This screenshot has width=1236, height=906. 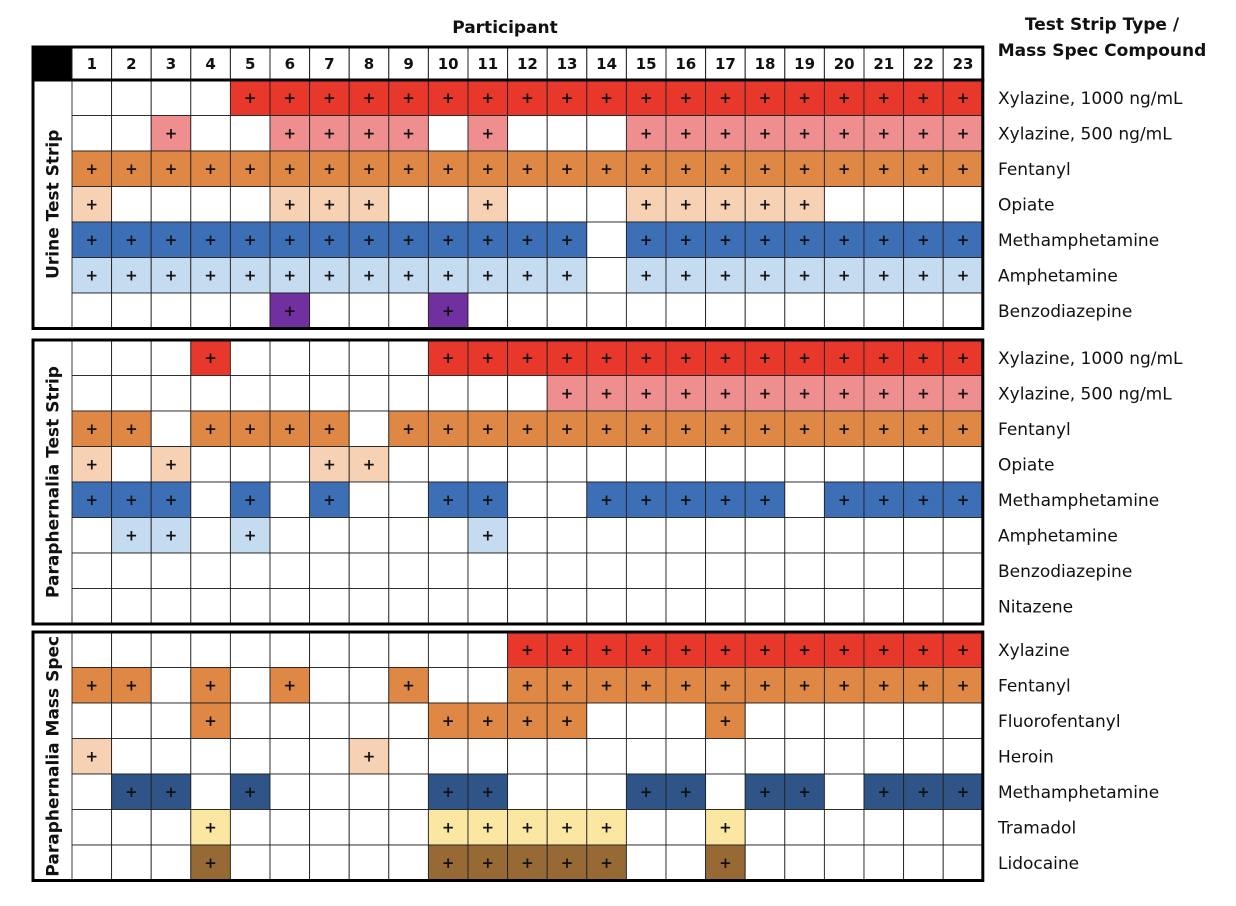 I want to click on row-label: Tramadol, so click(x=1036, y=828).